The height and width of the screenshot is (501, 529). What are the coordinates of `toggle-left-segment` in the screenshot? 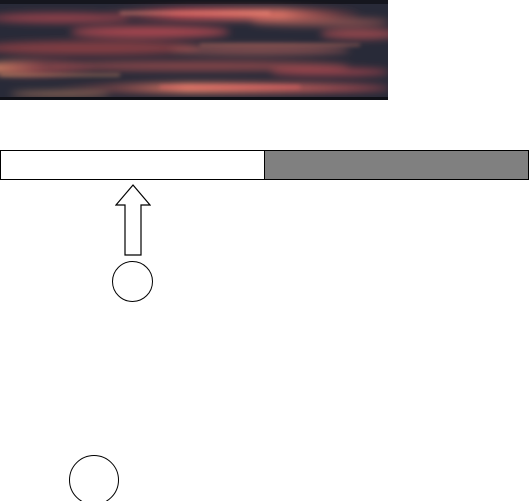 It's located at (132, 165).